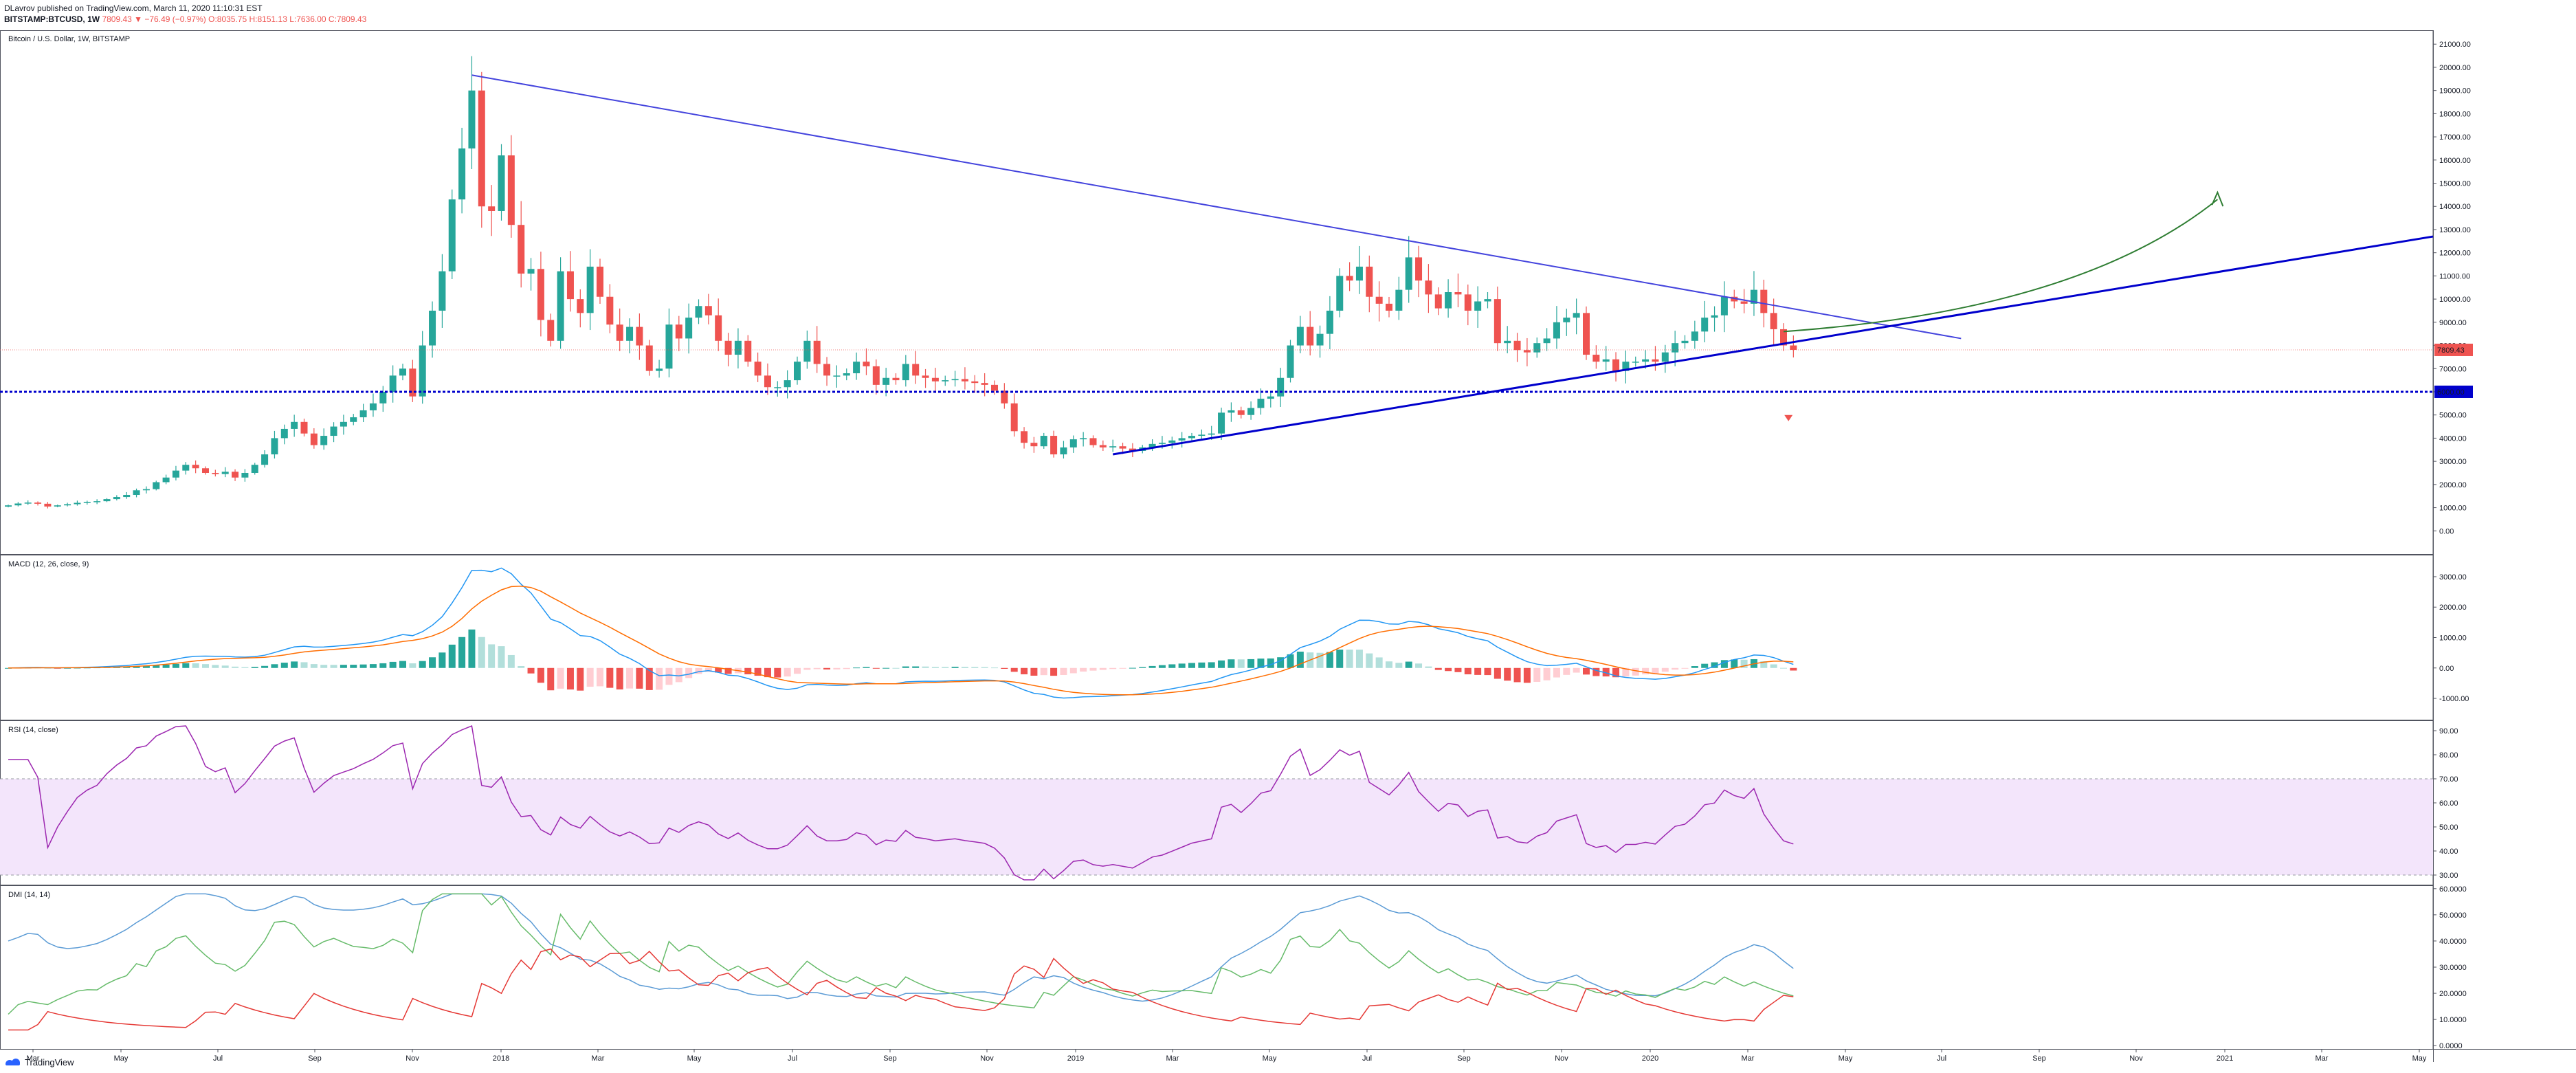 Image resolution: width=2576 pixels, height=1073 pixels. What do you see at coordinates (2453, 369) in the screenshot?
I see `y-tick-label: 7000.00` at bounding box center [2453, 369].